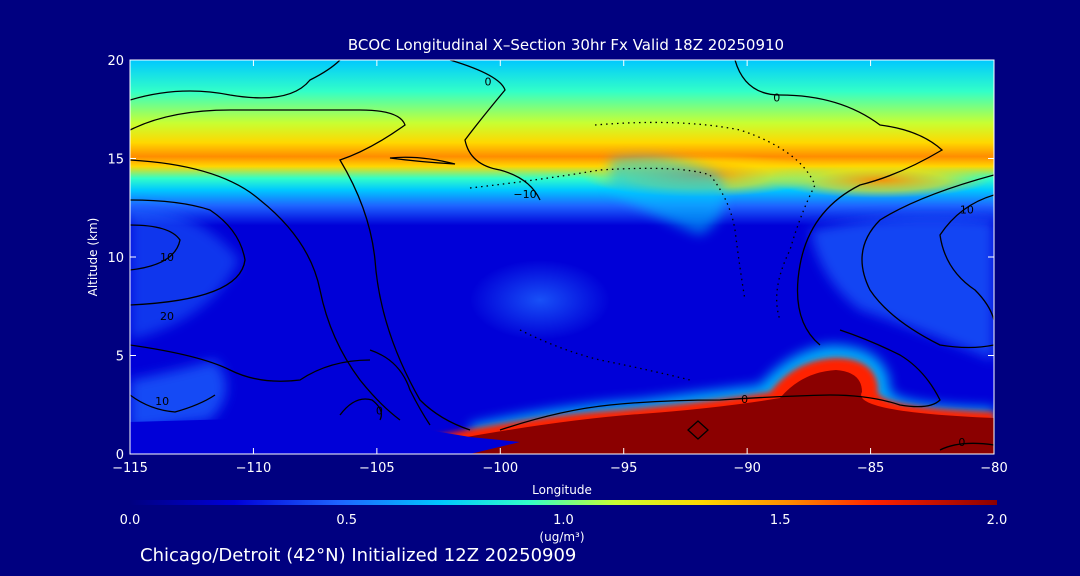  I want to click on y-axis-label: Altitude (km), so click(93, 257).